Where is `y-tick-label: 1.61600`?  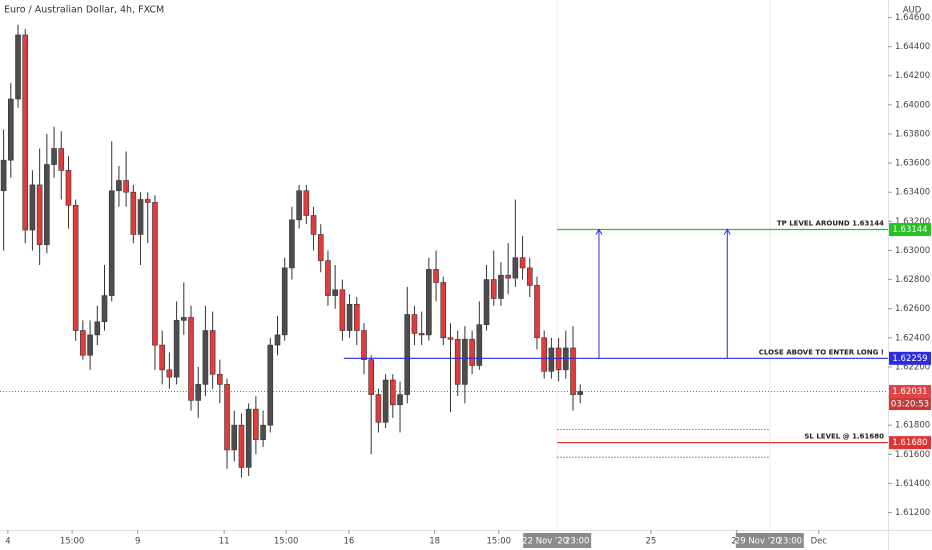
y-tick-label: 1.61600 is located at coordinates (912, 455).